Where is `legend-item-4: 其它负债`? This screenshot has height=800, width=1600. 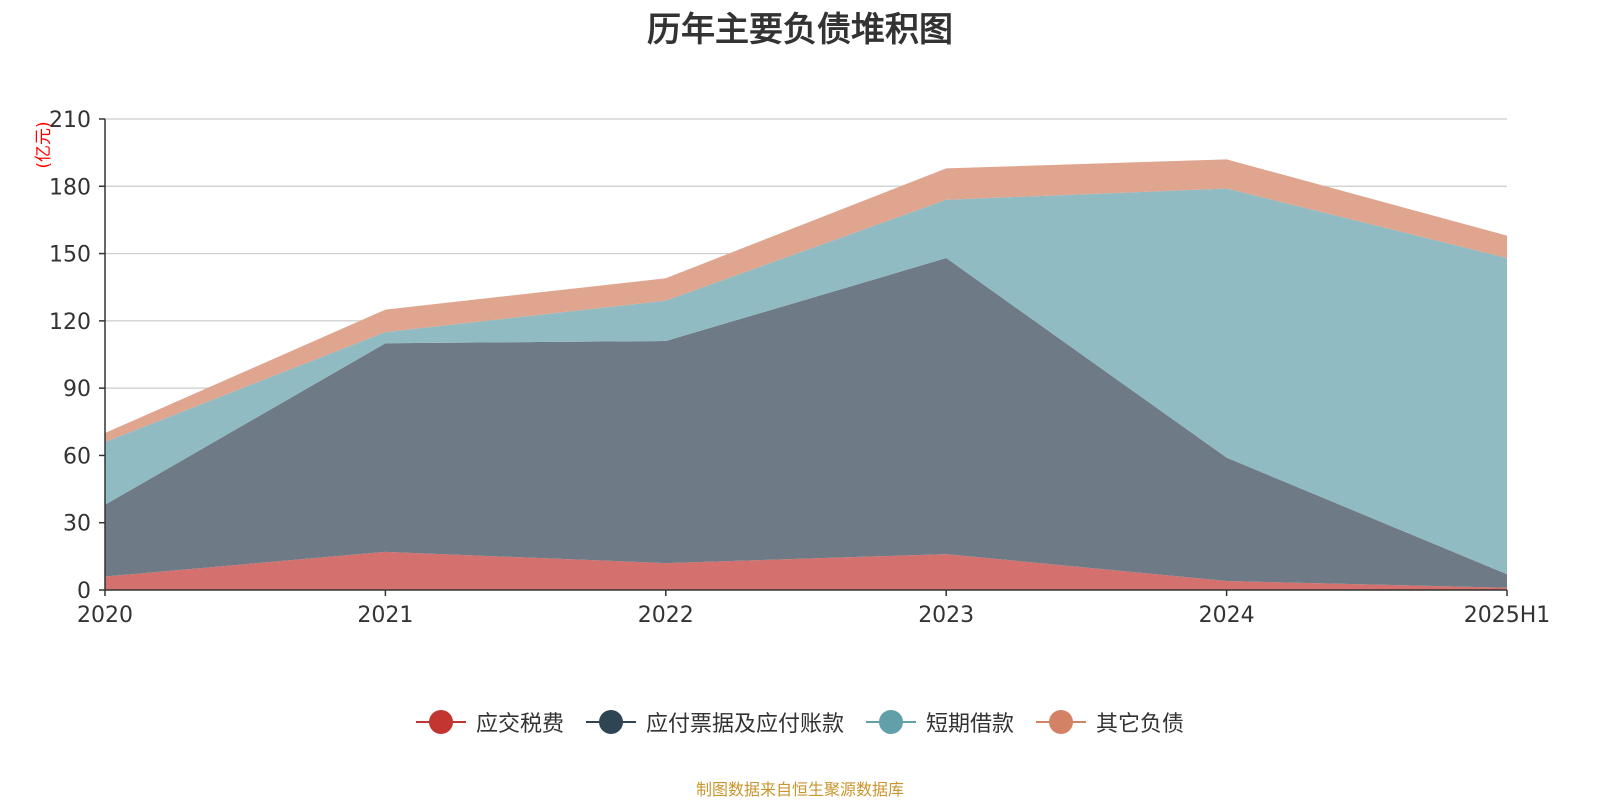 legend-item-4: 其它负债 is located at coordinates (1110, 722).